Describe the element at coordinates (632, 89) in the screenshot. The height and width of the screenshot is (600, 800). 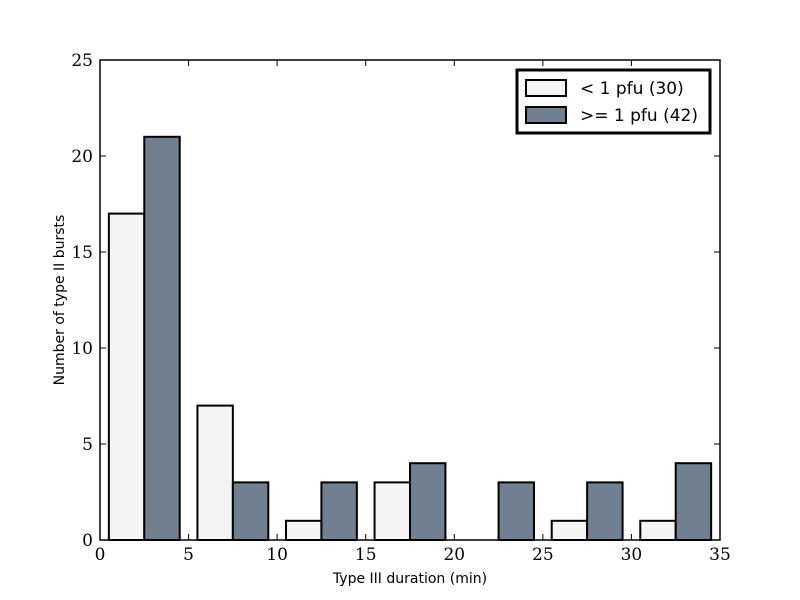
I see `legend-label-0: < 1 pfu (30)` at that location.